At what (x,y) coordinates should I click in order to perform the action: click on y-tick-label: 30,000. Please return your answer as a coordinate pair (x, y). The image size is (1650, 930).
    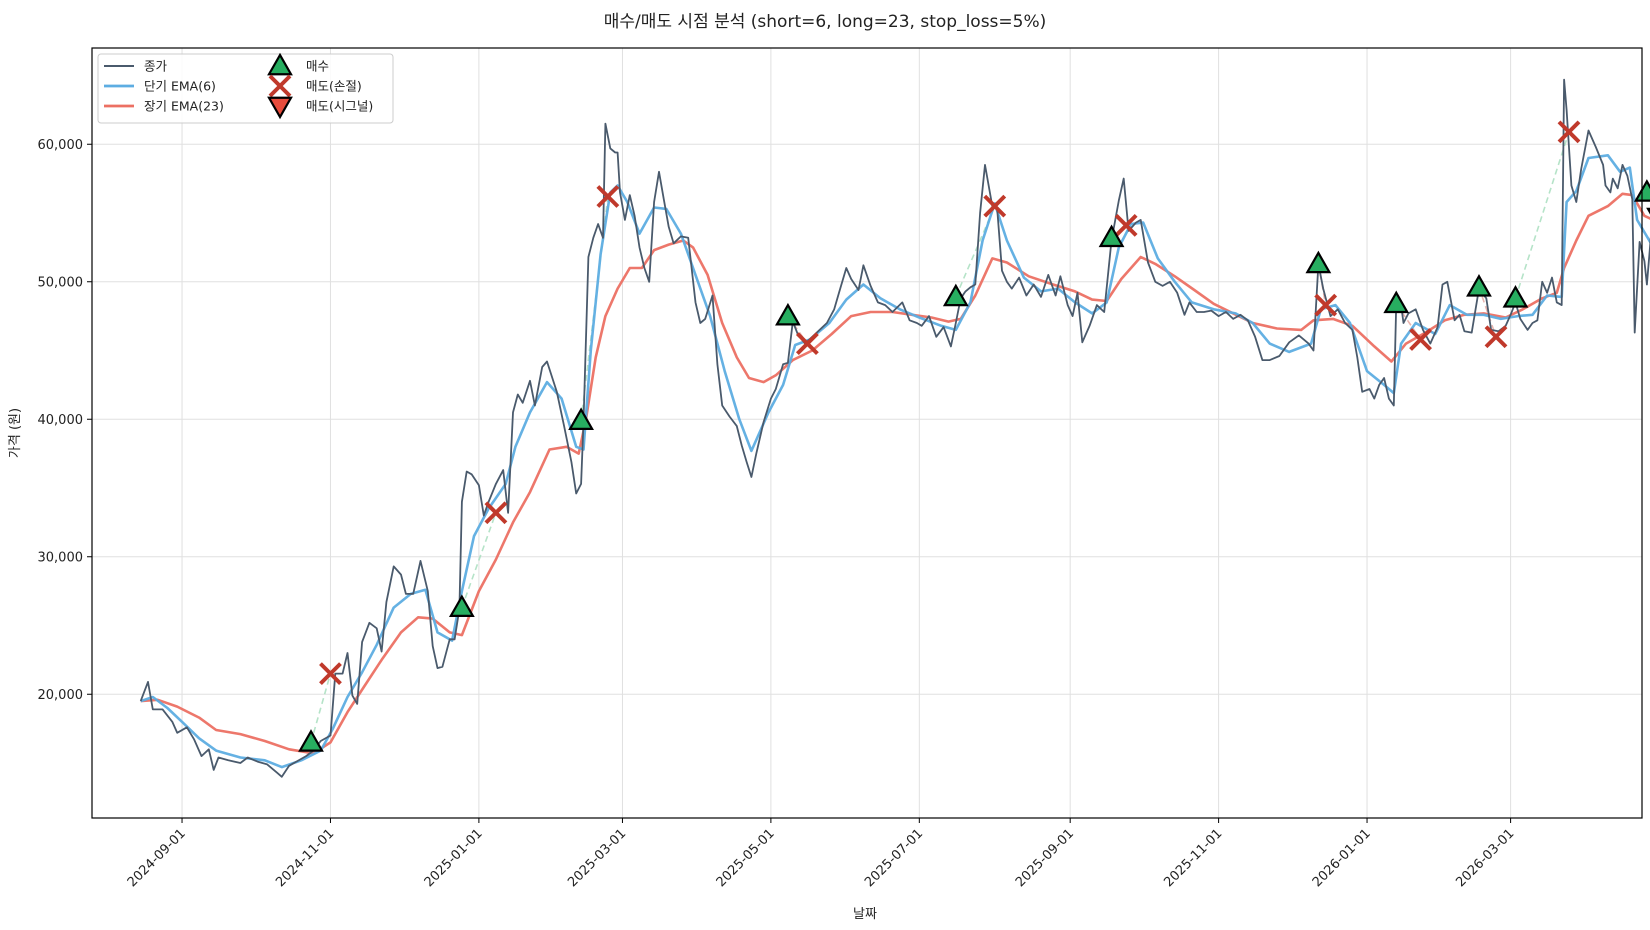
    Looking at the image, I should click on (61, 557).